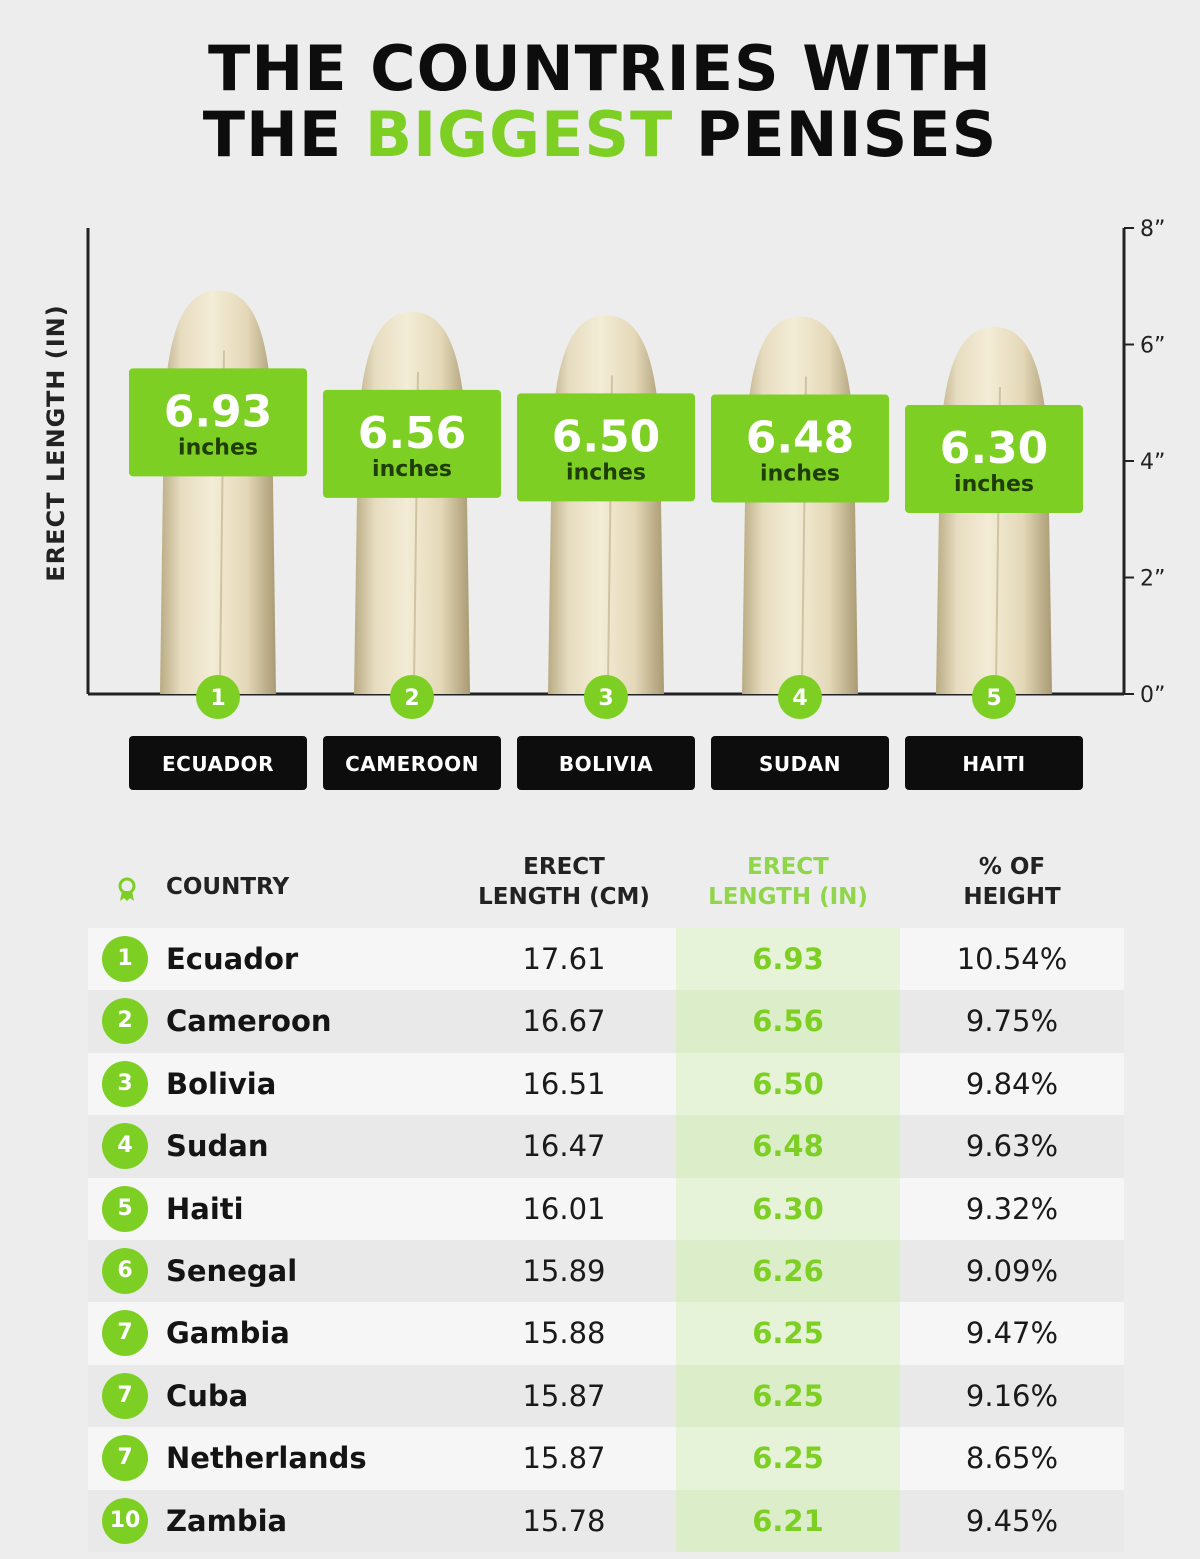  What do you see at coordinates (227, 1520) in the screenshot?
I see `country-name: Zambia` at bounding box center [227, 1520].